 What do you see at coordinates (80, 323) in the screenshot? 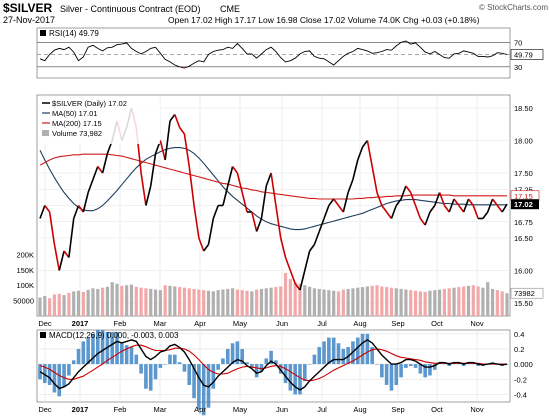
I see `x-axis-label: 2017` at bounding box center [80, 323].